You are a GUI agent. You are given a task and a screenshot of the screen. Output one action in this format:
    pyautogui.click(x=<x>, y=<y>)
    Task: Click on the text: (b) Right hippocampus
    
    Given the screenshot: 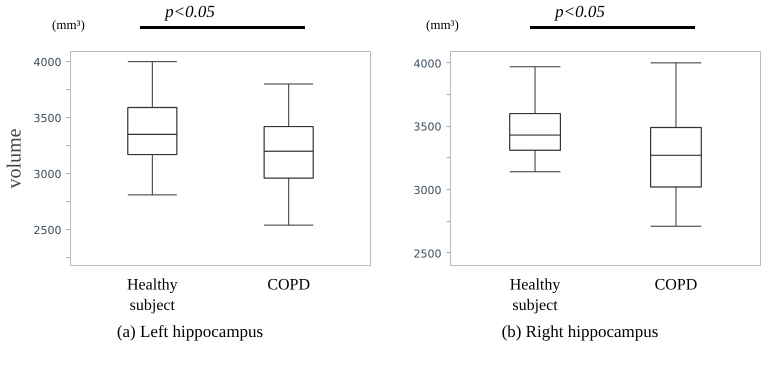 What is the action you would take?
    pyautogui.click(x=580, y=332)
    